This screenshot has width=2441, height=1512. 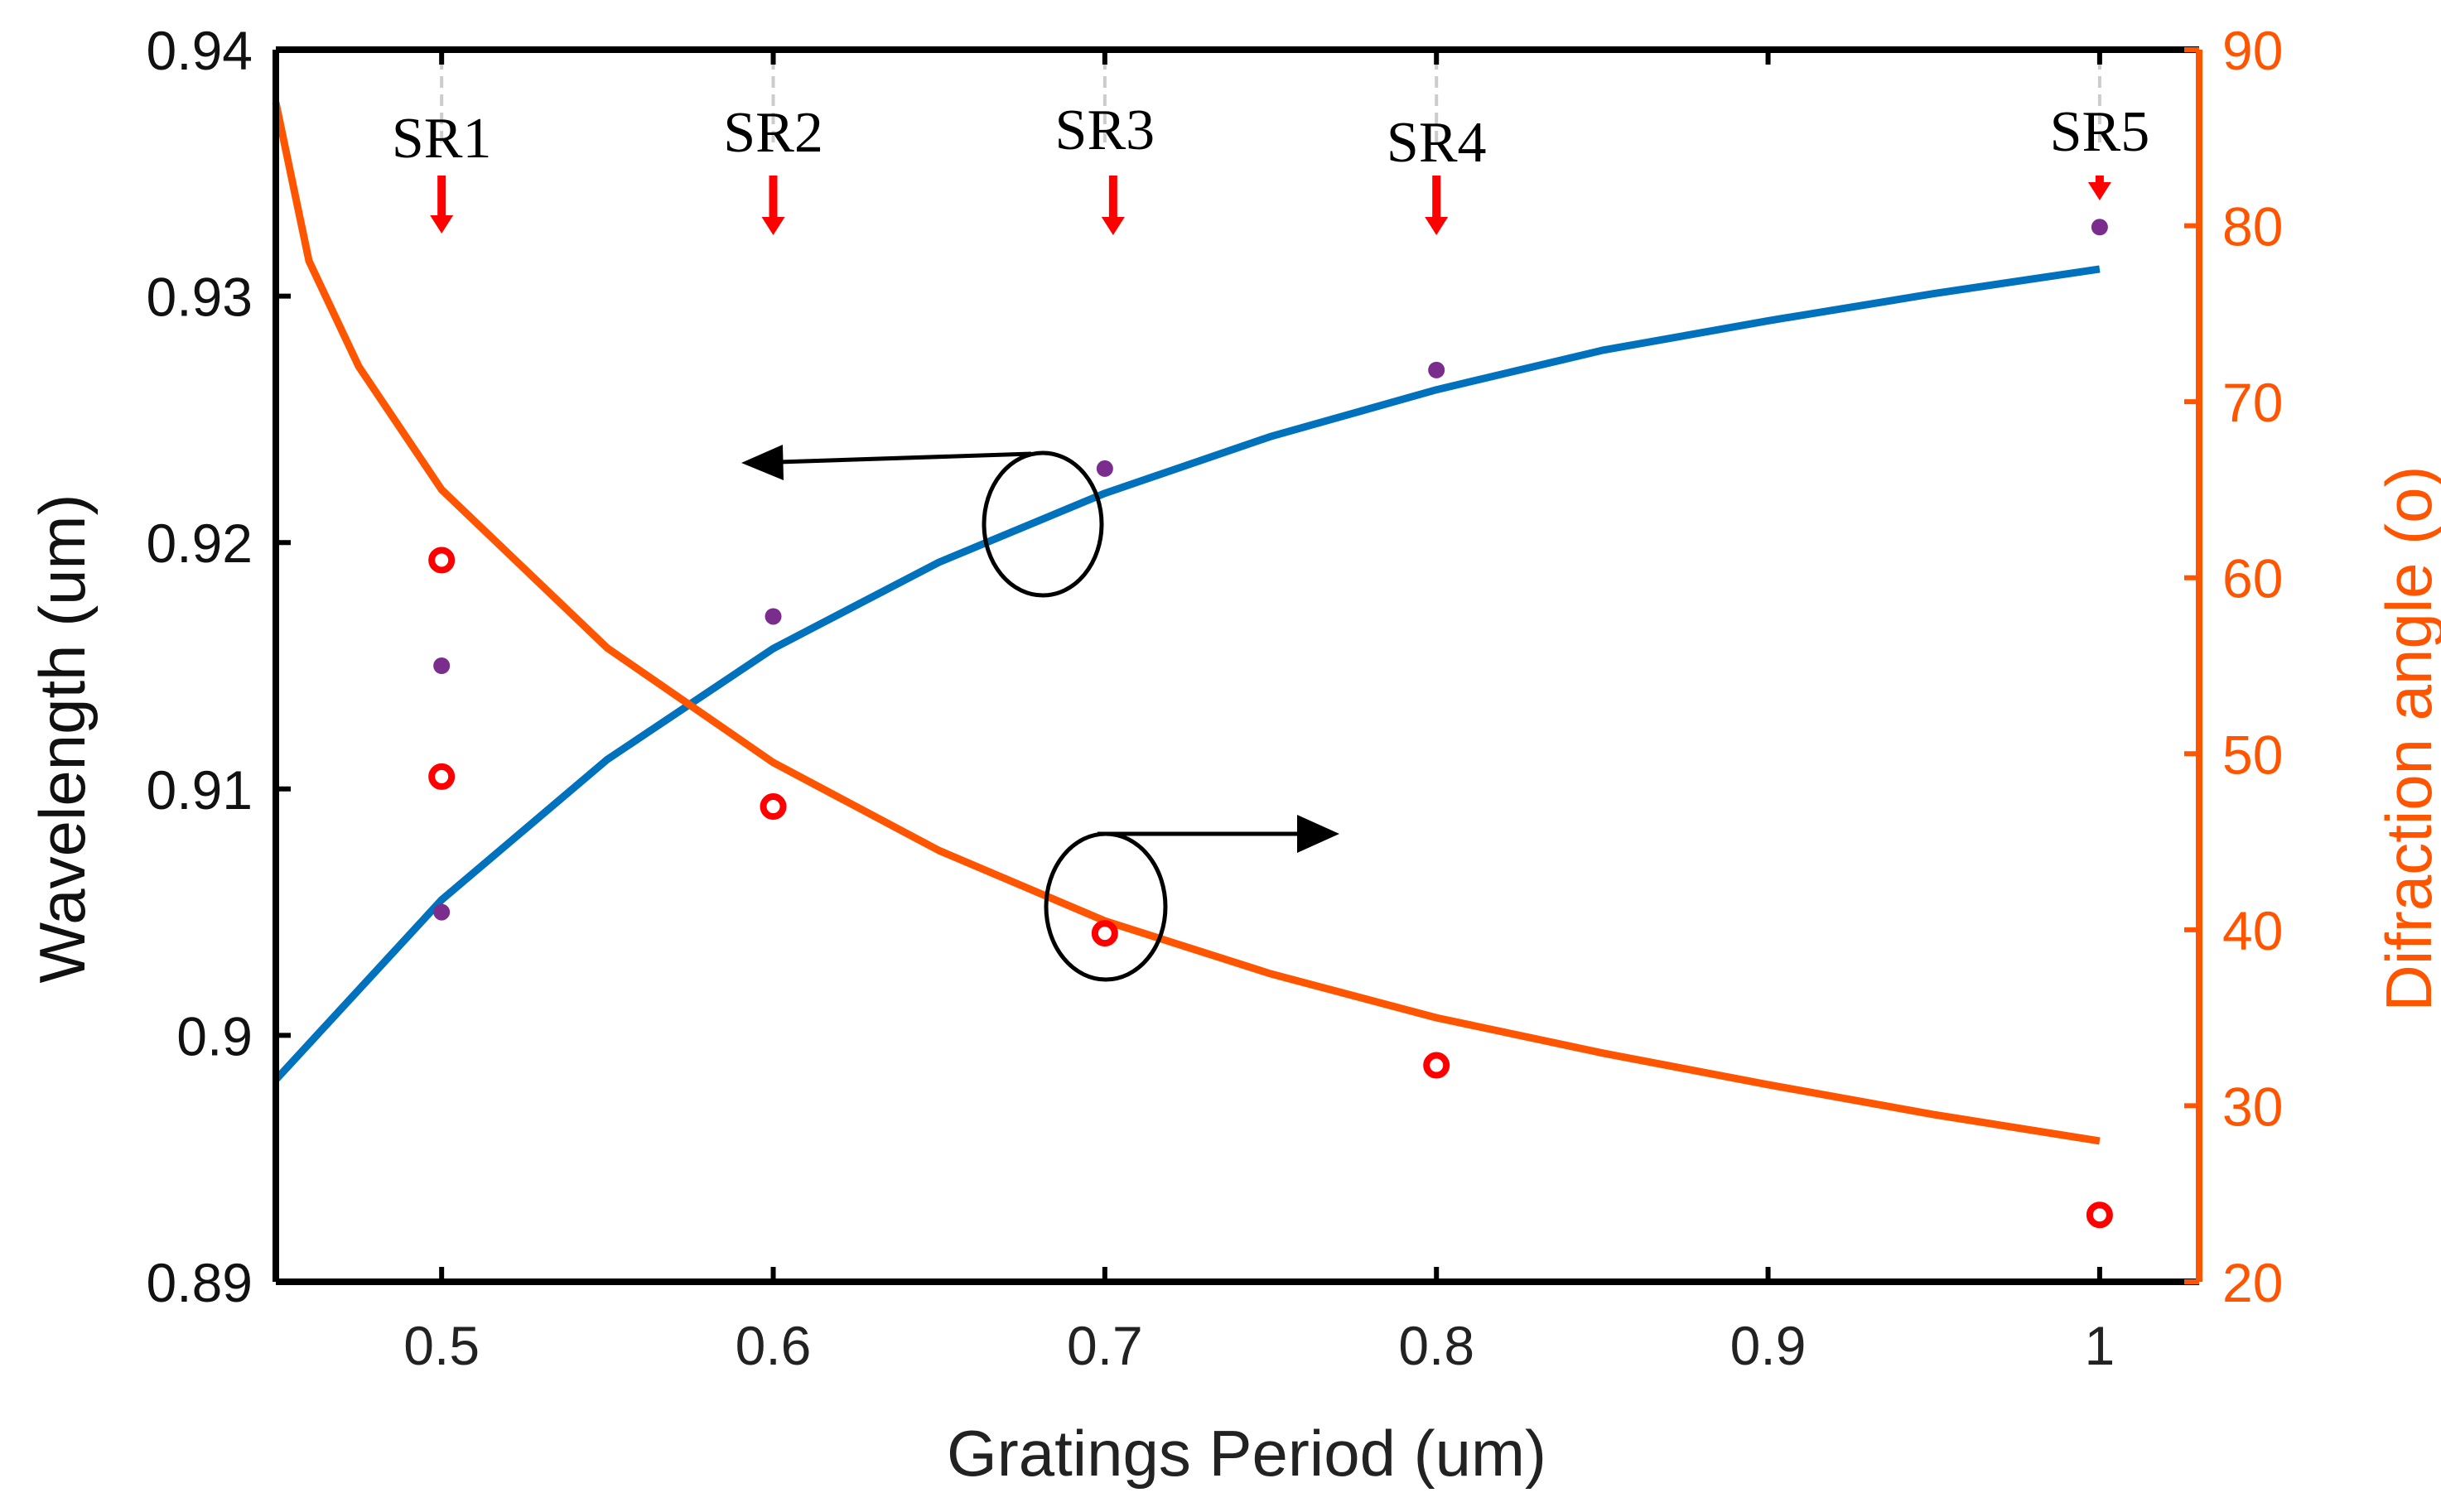 I want to click on y-right-tick-label: 50, so click(x=2252, y=754).